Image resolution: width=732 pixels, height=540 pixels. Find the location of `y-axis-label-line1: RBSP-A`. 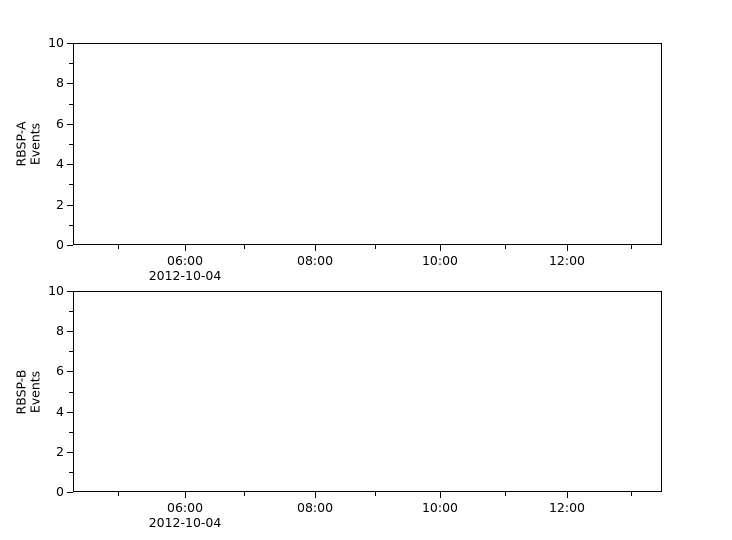

y-axis-label-line1: RBSP-A is located at coordinates (21, 144).